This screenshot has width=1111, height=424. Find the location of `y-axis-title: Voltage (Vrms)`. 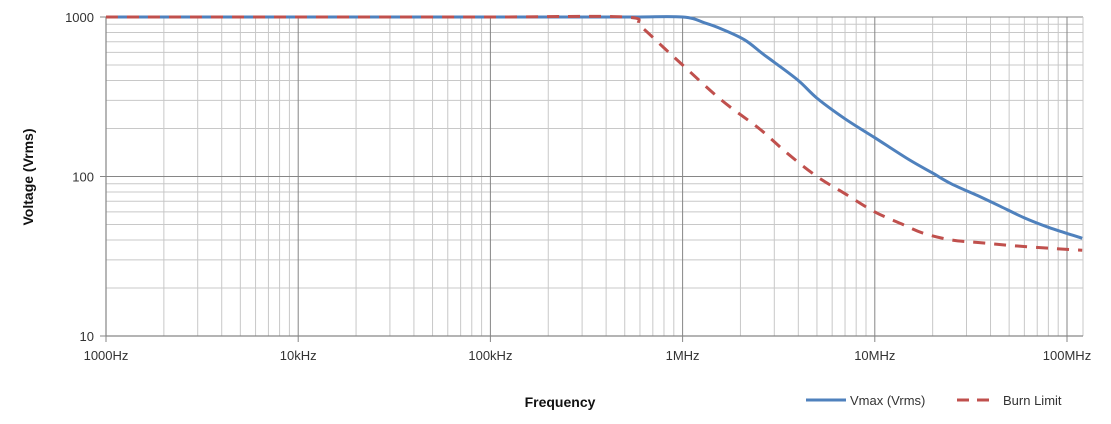

y-axis-title: Voltage (Vrms) is located at coordinates (28, 177).